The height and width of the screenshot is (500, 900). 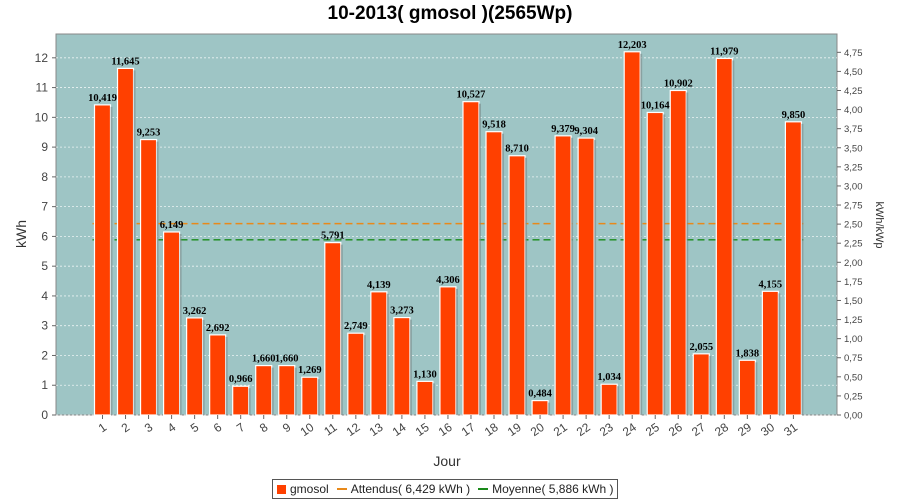 I want to click on x-tick-label: 3, so click(x=149, y=427).